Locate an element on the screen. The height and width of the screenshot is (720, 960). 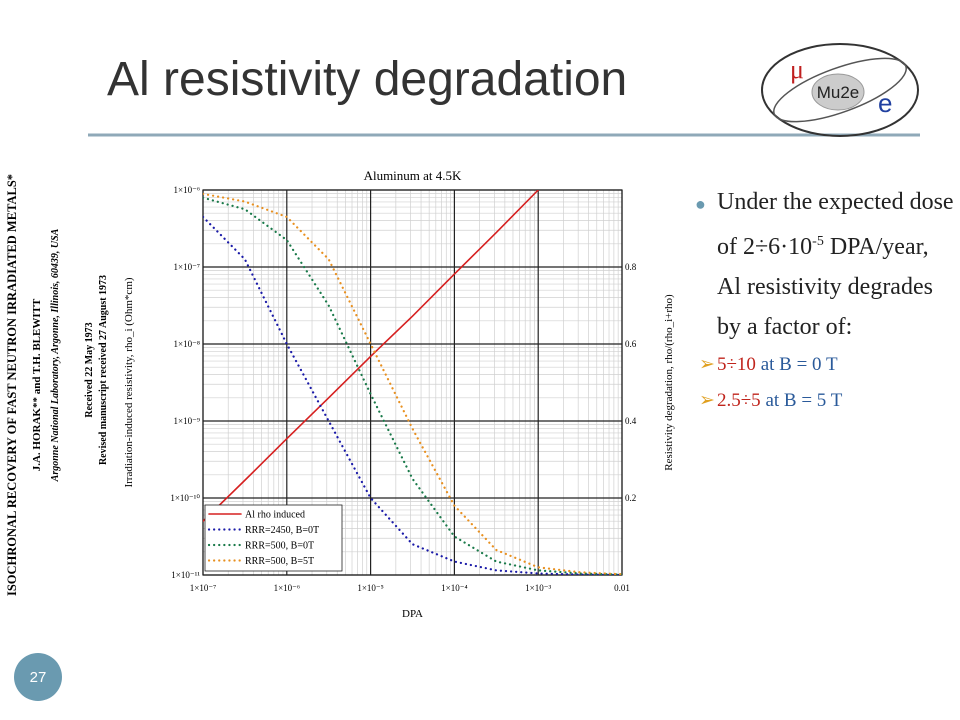
y-tick-label: 1×10⁻⁷ is located at coordinates (187, 267).